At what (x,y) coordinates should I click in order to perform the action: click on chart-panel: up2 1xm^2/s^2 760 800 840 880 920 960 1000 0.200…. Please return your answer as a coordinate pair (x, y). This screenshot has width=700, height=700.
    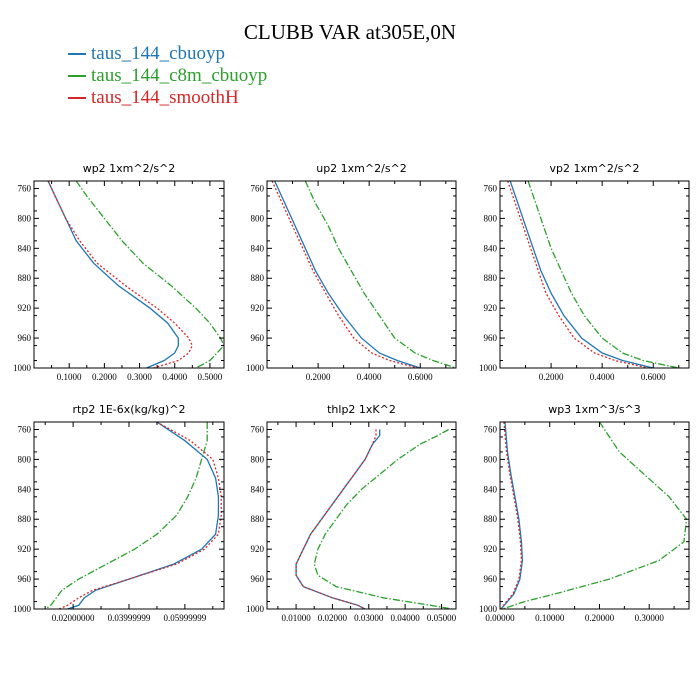
    Looking at the image, I should click on (351, 272).